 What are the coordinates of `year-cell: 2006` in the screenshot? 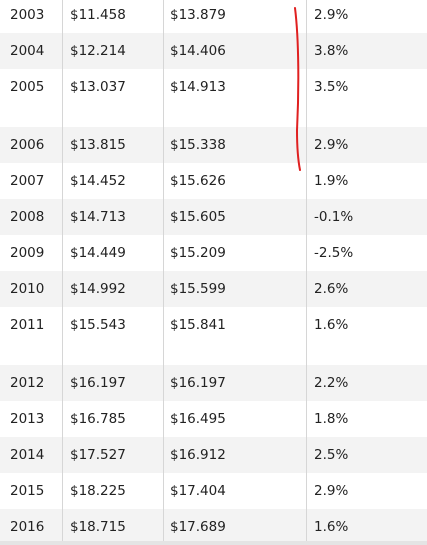 It's located at (27, 145).